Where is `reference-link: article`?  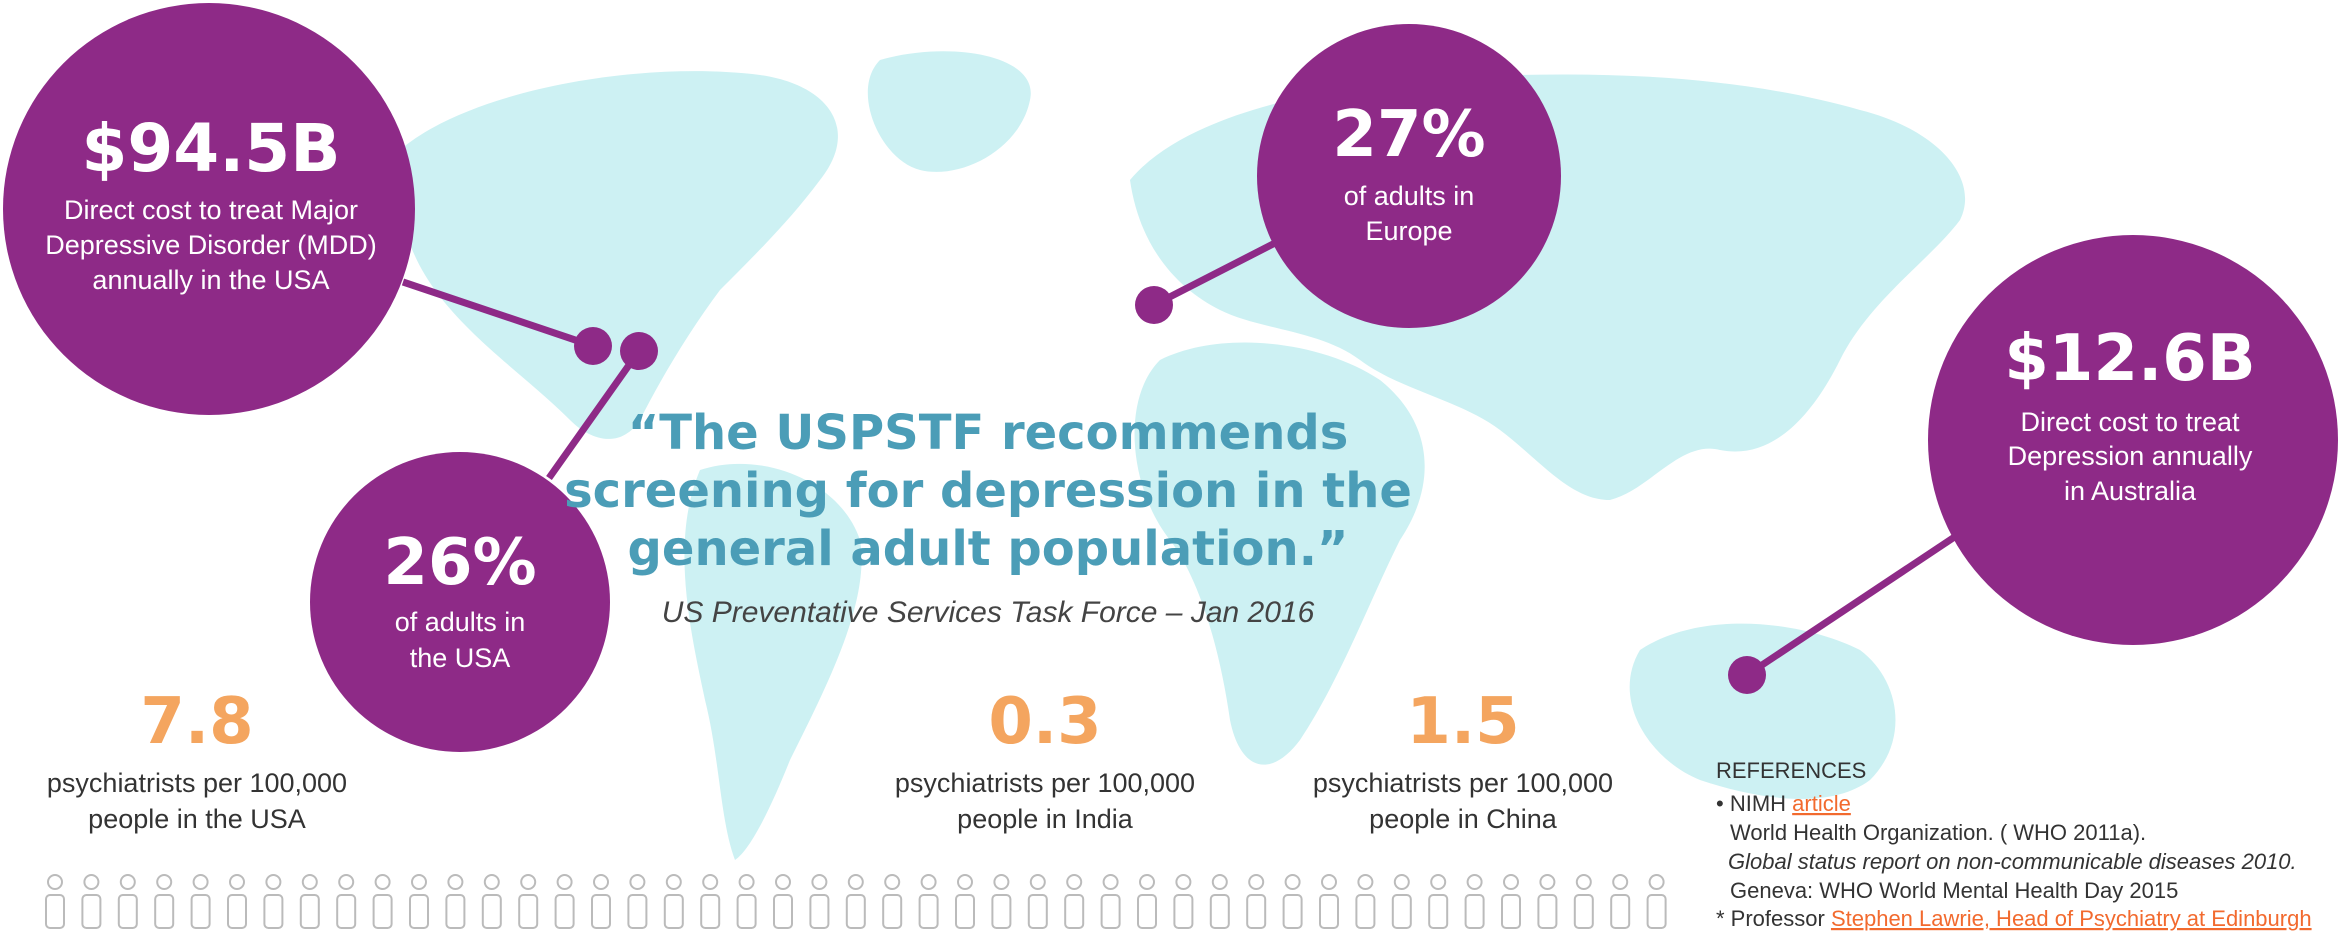 reference-link: article is located at coordinates (1821, 803).